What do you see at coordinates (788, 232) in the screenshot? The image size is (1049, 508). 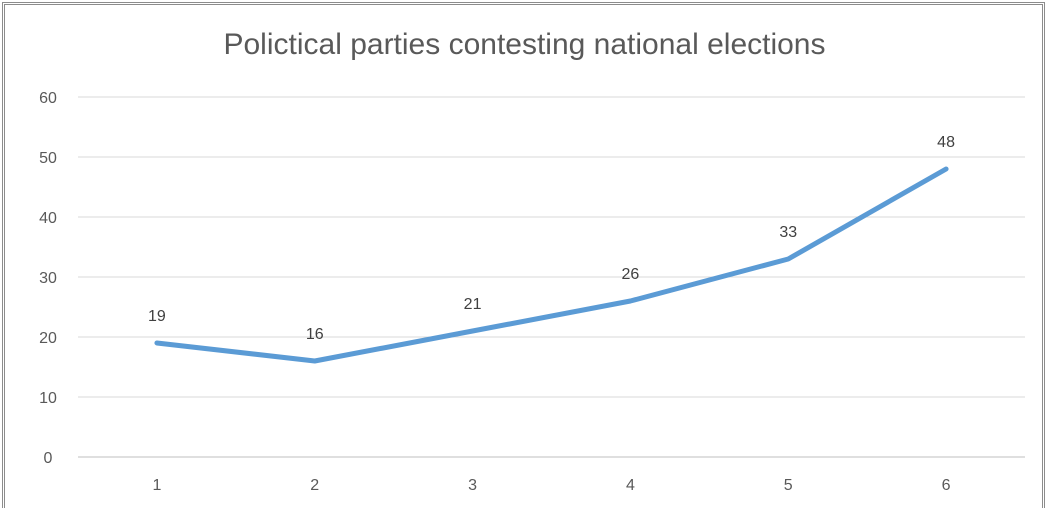 I see `data-label: 33` at bounding box center [788, 232].